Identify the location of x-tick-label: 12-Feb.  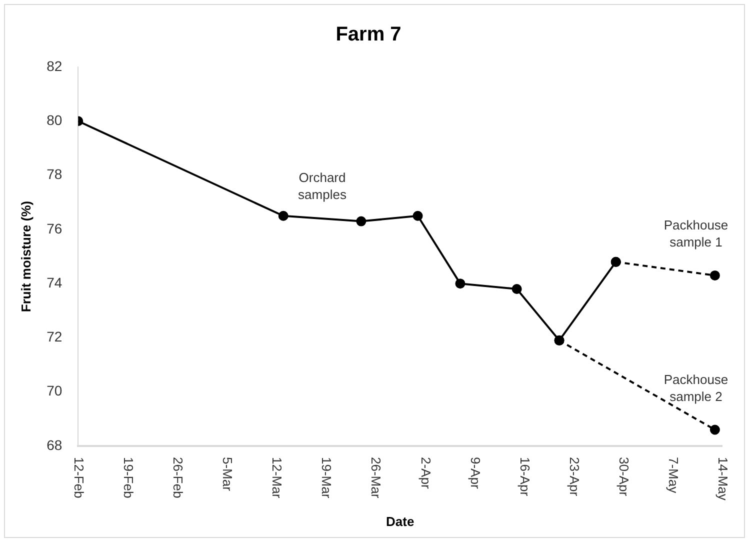
(79, 477).